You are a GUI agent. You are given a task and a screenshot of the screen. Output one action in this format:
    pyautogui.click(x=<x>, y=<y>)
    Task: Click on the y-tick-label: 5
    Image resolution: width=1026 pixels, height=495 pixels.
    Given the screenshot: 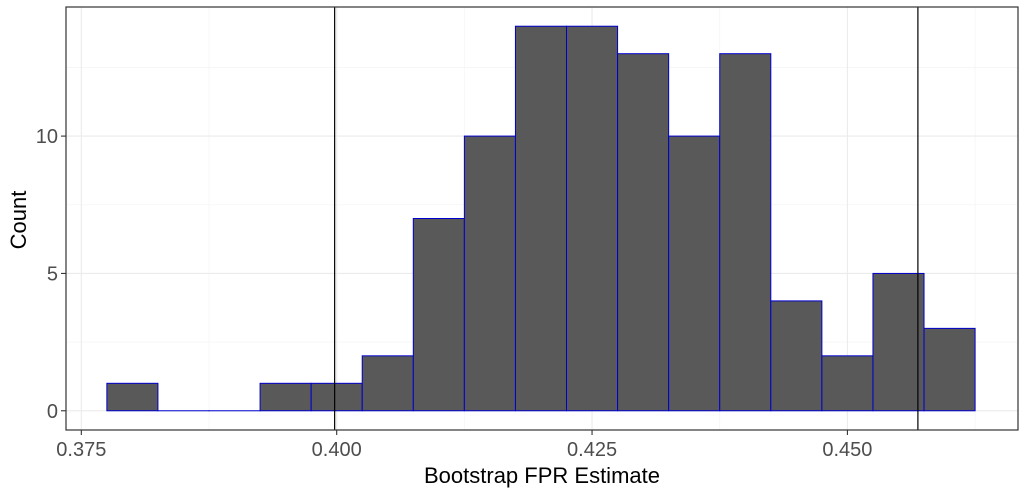 What is the action you would take?
    pyautogui.click(x=52, y=274)
    